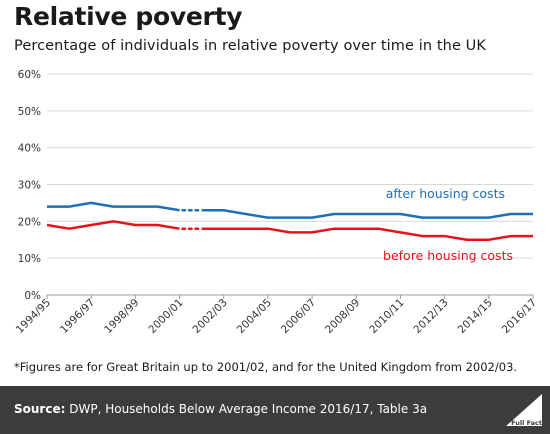  What do you see at coordinates (121, 316) in the screenshot?
I see `x-tick-label: 1998/99` at bounding box center [121, 316].